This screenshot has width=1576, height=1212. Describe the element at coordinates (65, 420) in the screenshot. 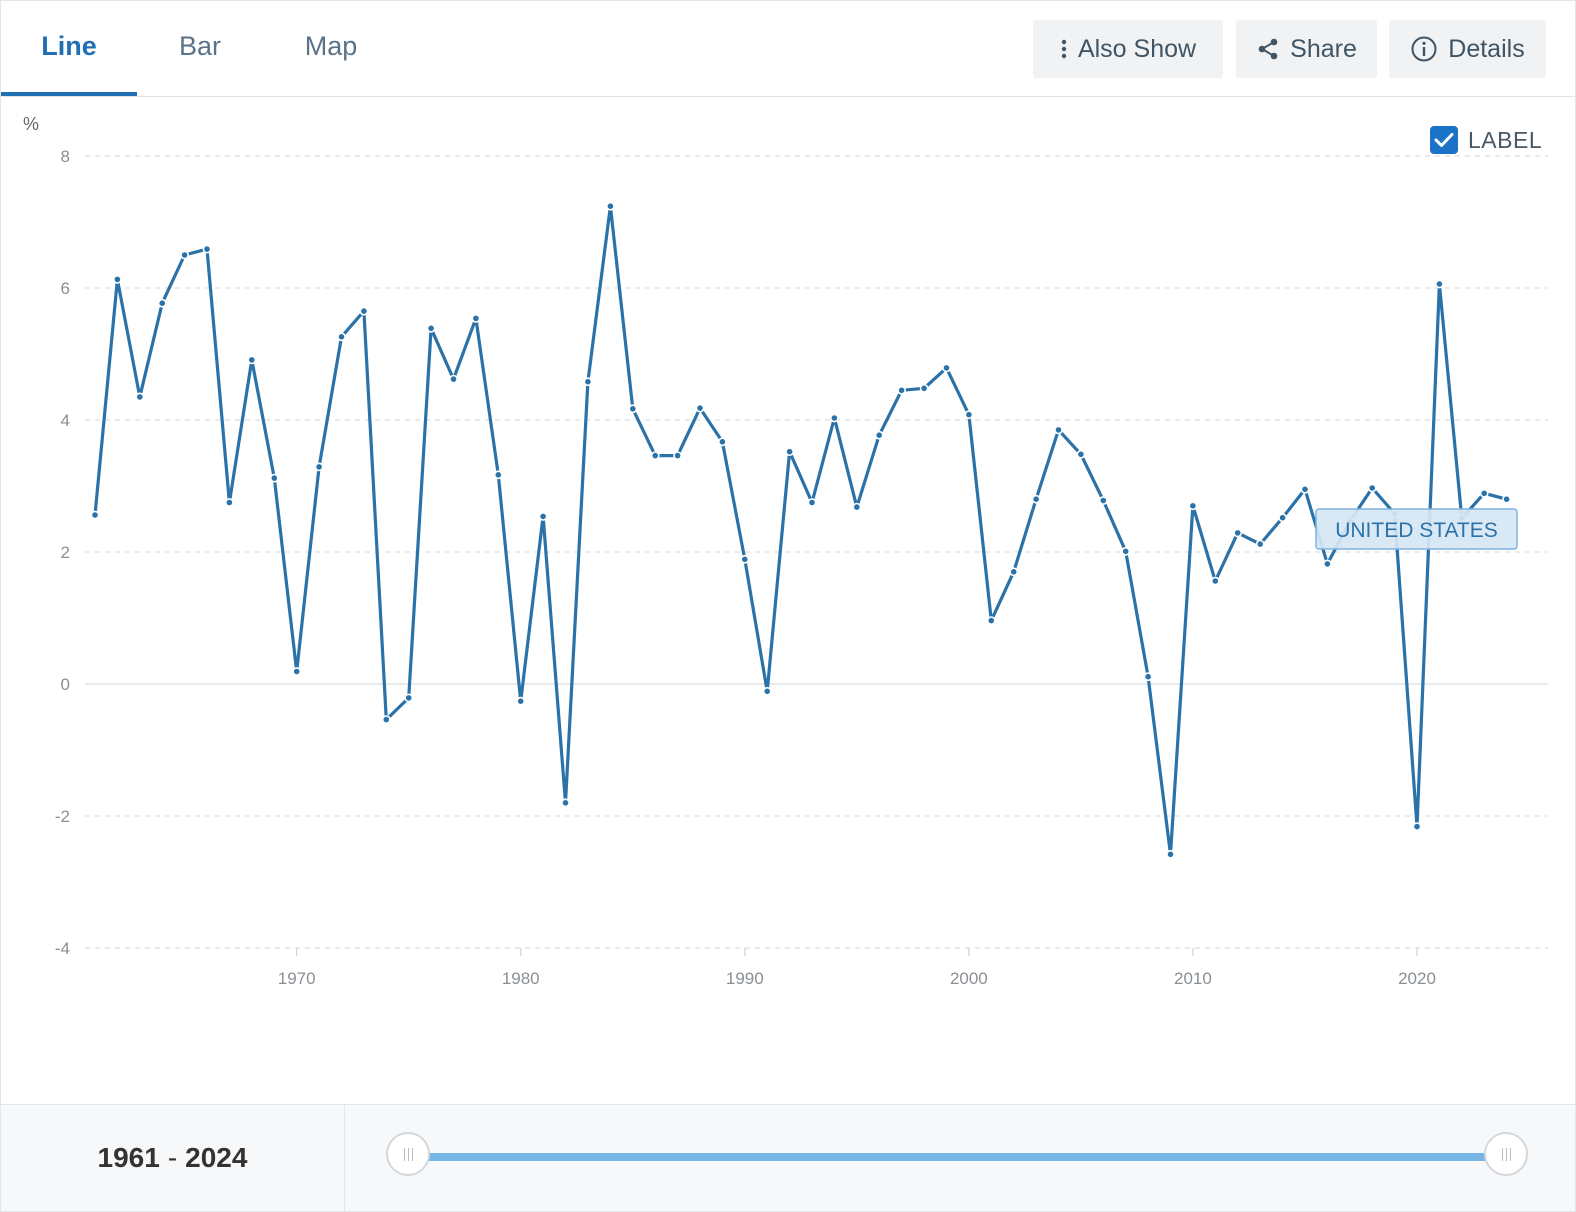

I see `y-tick-label: 4` at that location.